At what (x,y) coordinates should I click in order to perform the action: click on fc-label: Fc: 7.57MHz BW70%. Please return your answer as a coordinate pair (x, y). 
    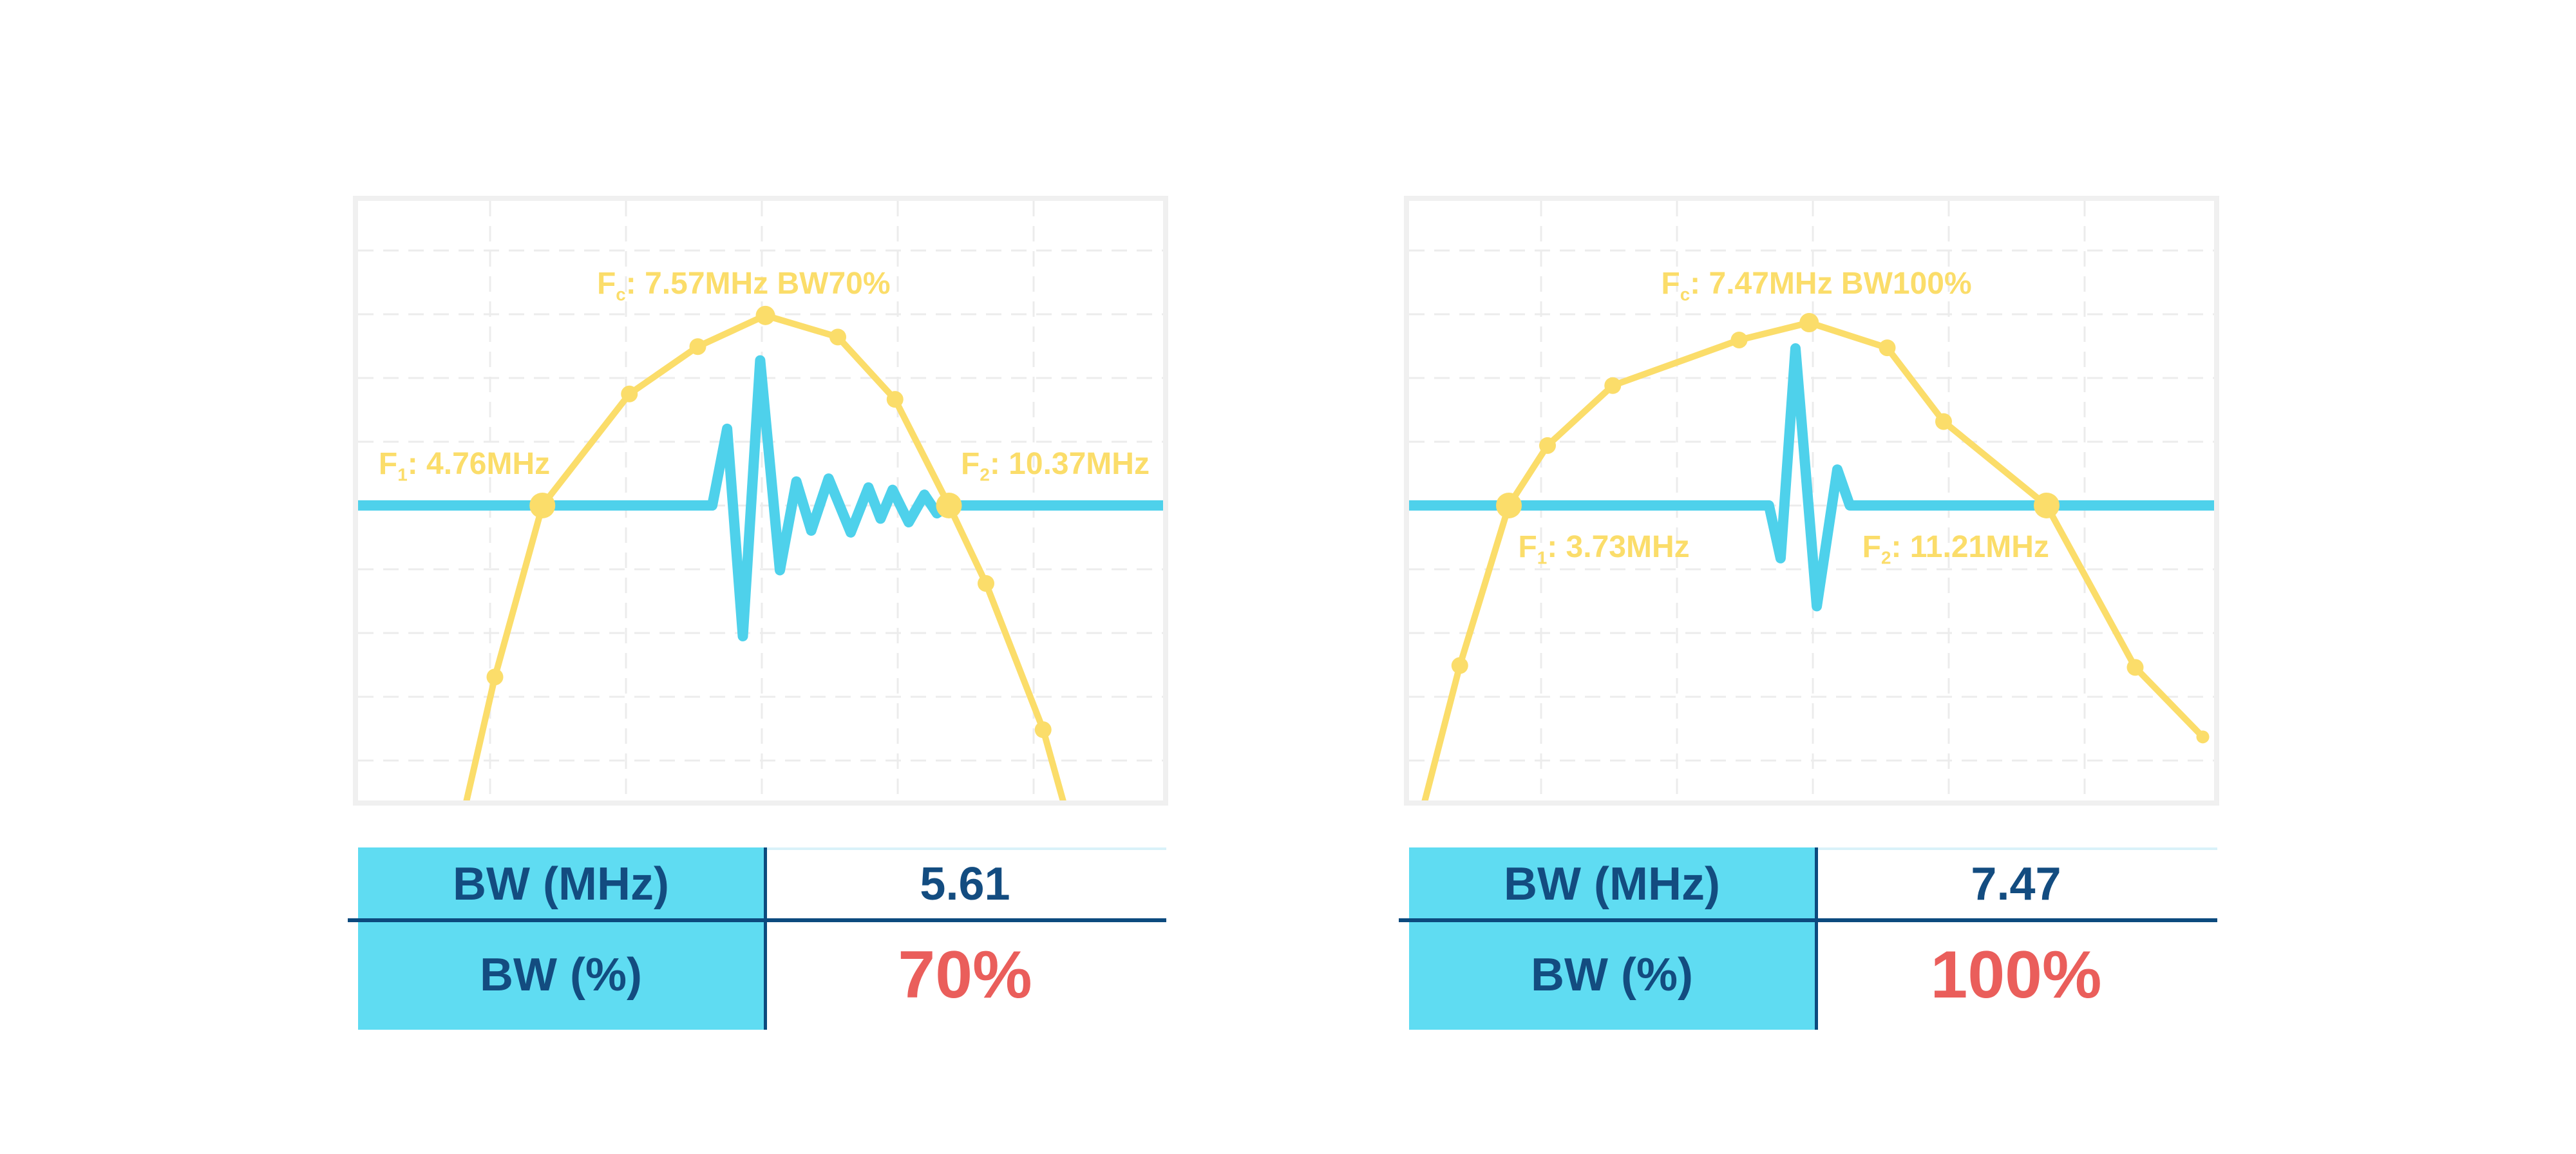
    Looking at the image, I should click on (744, 285).